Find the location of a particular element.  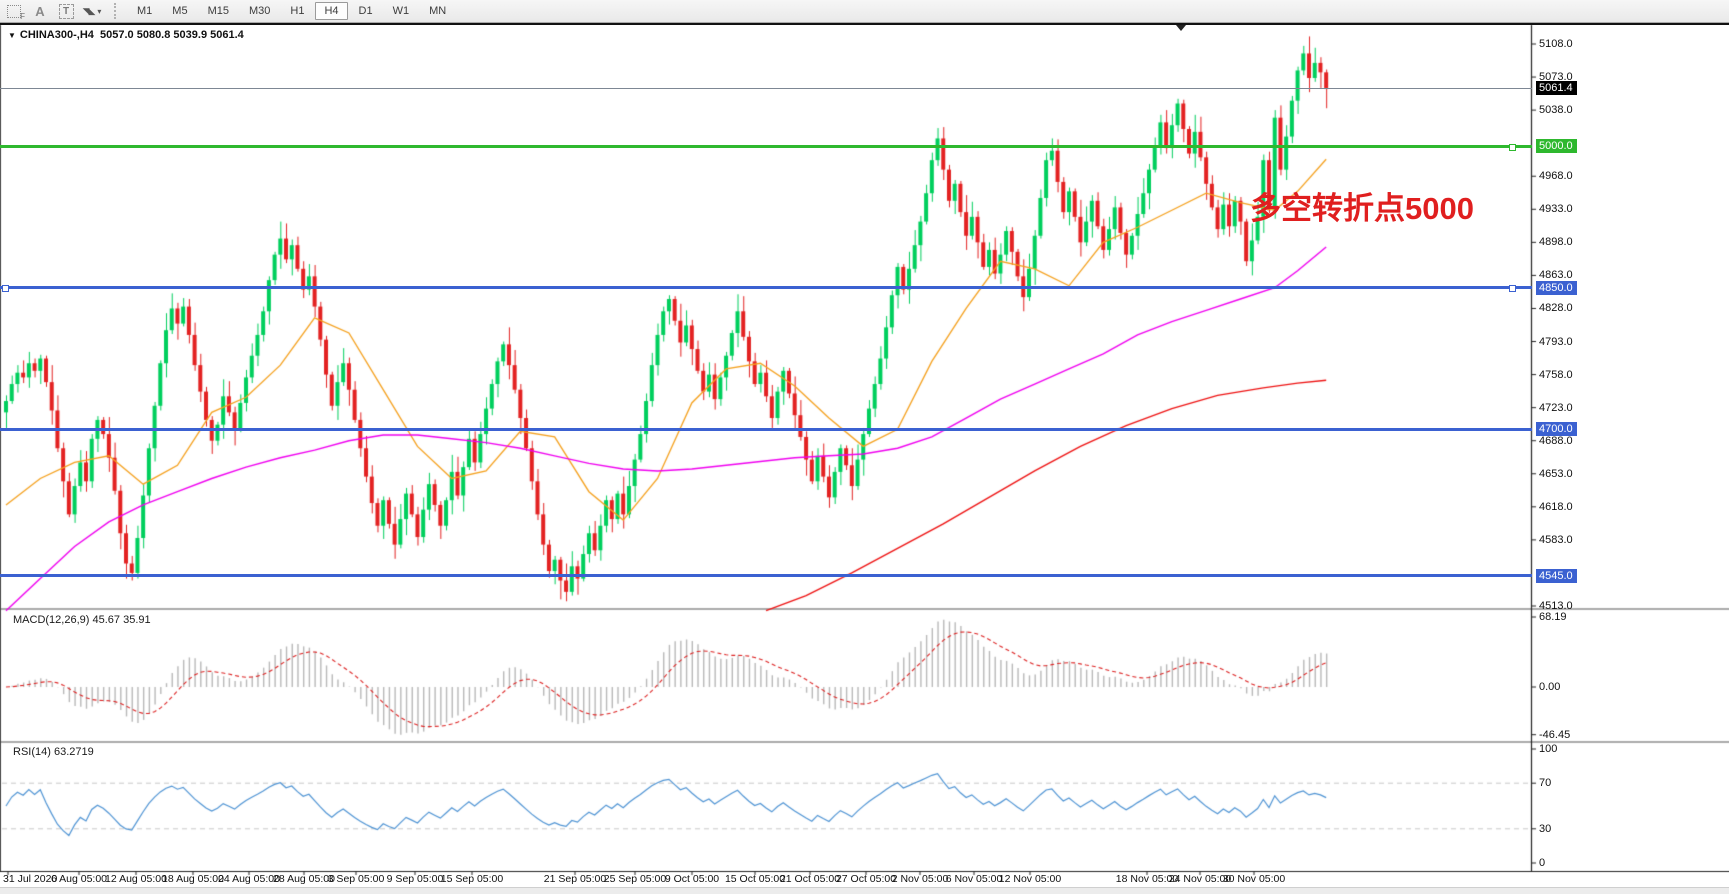

date-axis-label: 24 Aug 05:00 is located at coordinates (249, 879).